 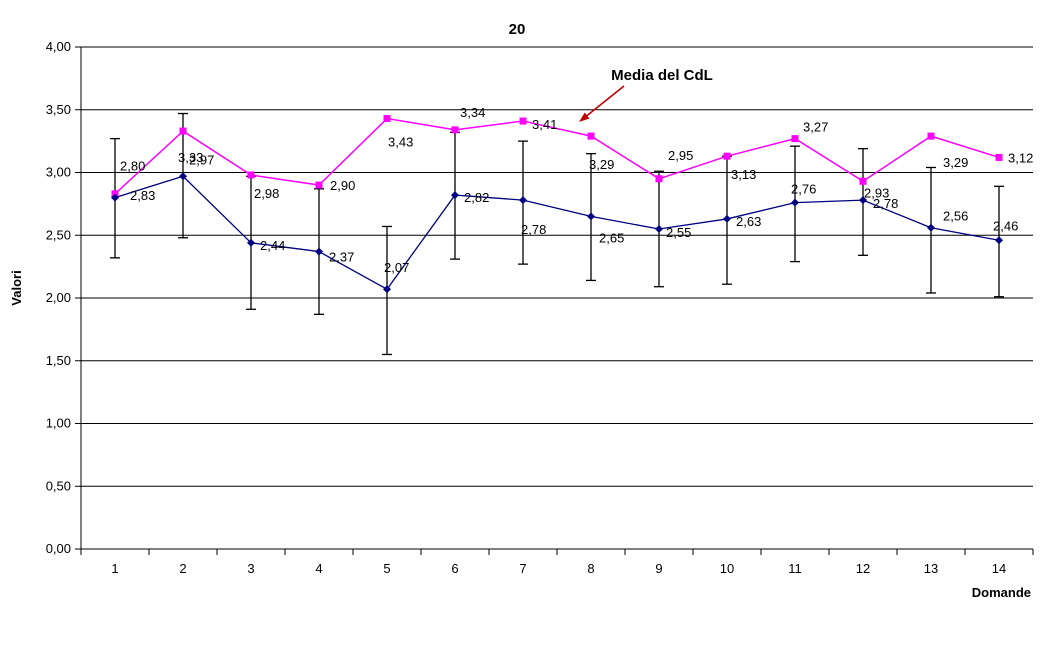 I want to click on cdl-data-label: 2,98, so click(x=266, y=193).